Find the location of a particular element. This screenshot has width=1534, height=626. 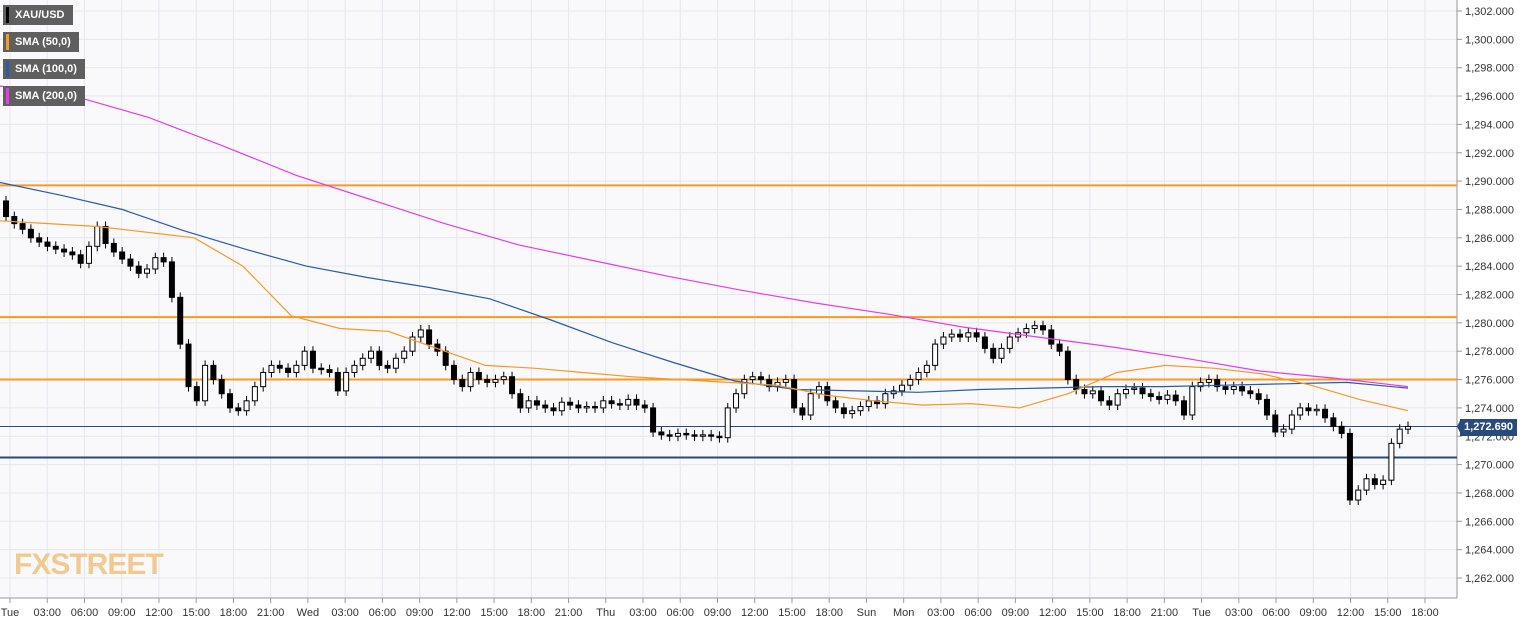

legend-xauusd: XAU/USD is located at coordinates (38, 15).